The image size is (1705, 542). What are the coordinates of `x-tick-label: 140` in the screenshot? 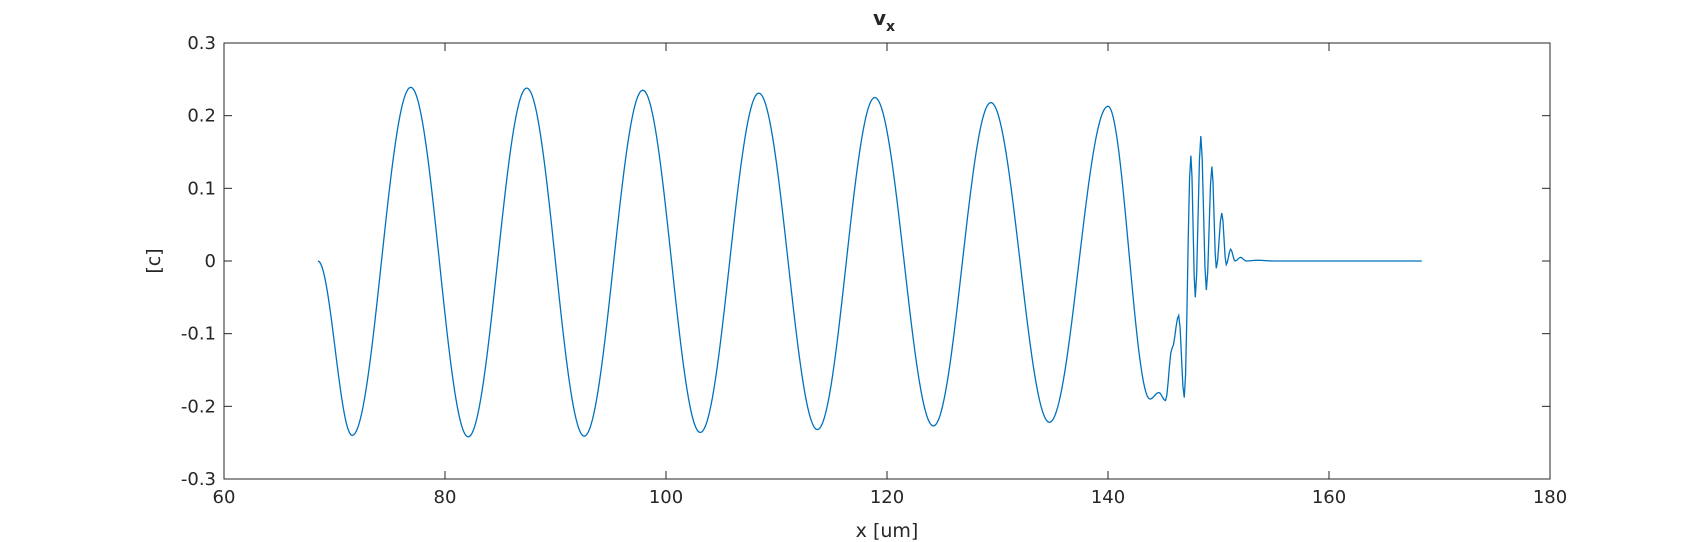 It's located at (1108, 497).